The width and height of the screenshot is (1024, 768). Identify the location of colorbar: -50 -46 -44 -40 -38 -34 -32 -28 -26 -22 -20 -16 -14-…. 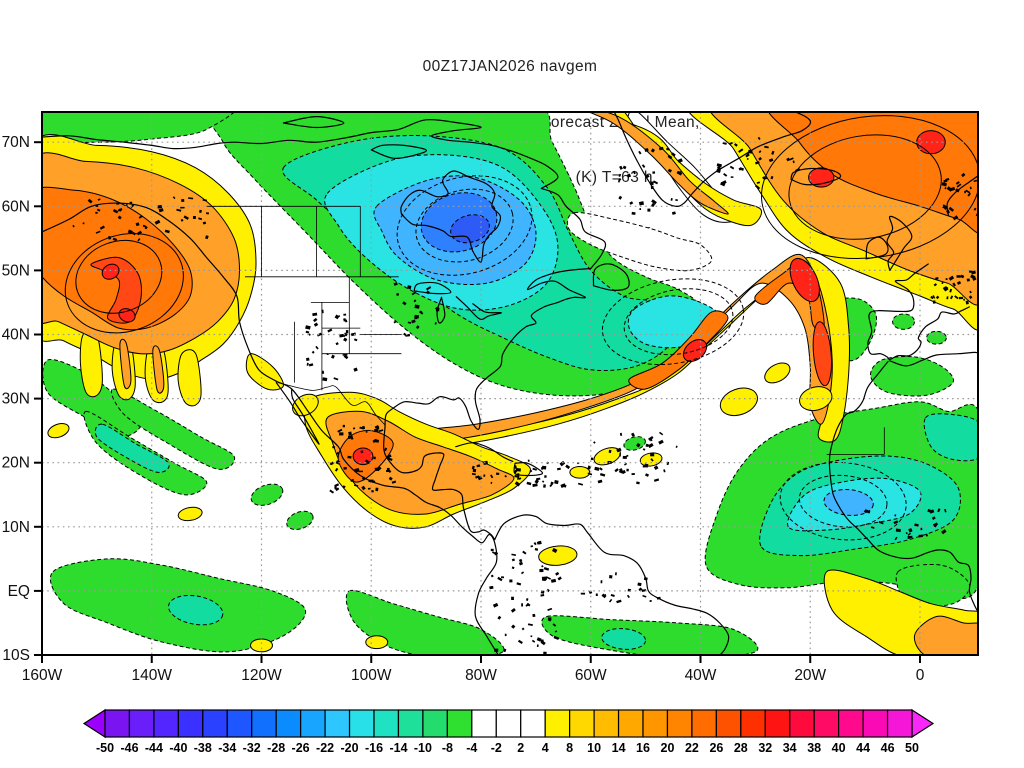
(508, 731).